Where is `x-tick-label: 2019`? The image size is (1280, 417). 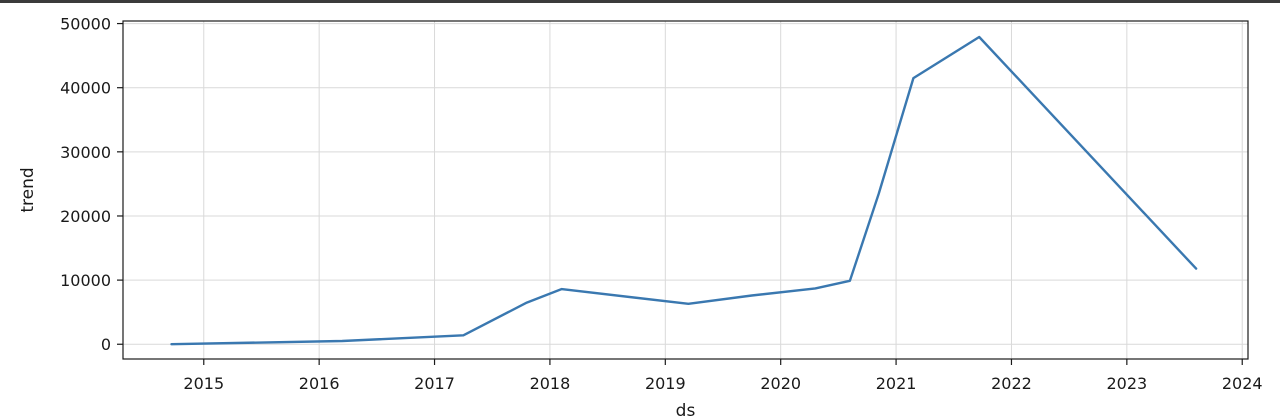 x-tick-label: 2019 is located at coordinates (665, 383).